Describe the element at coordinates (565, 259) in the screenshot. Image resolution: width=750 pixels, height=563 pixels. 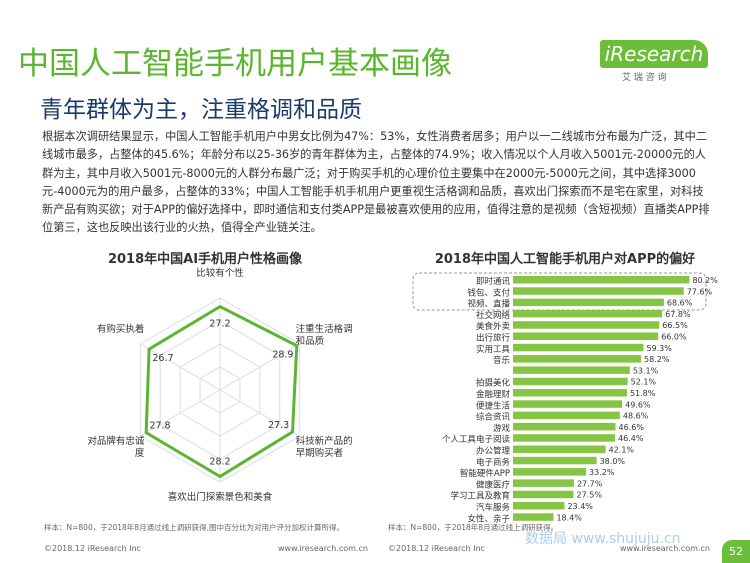
I see `chart-title: 2018年中国人工智能手机用户对APP的偏好` at that location.